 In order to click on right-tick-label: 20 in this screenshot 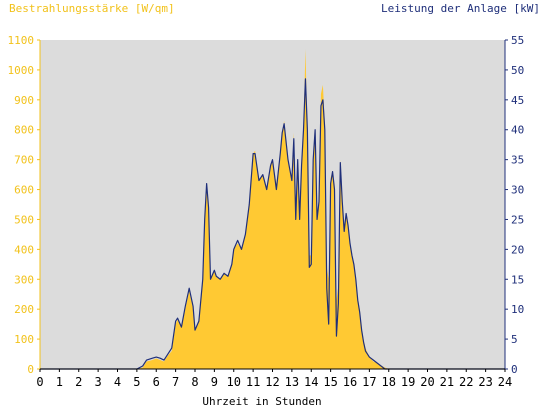, I will do `click(517, 249)`.